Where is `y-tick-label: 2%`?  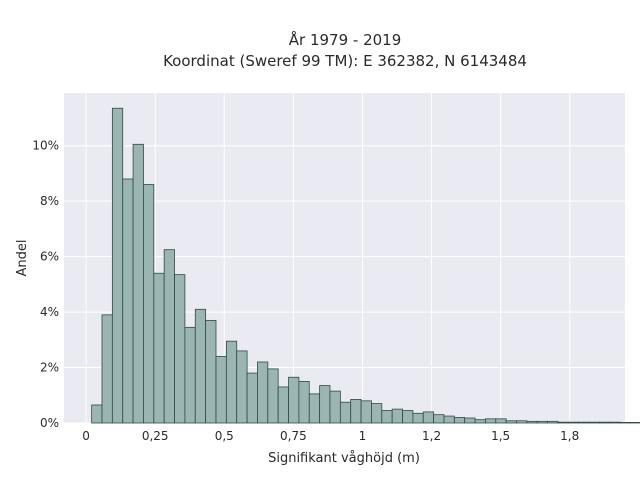
y-tick-label: 2% is located at coordinates (49, 368).